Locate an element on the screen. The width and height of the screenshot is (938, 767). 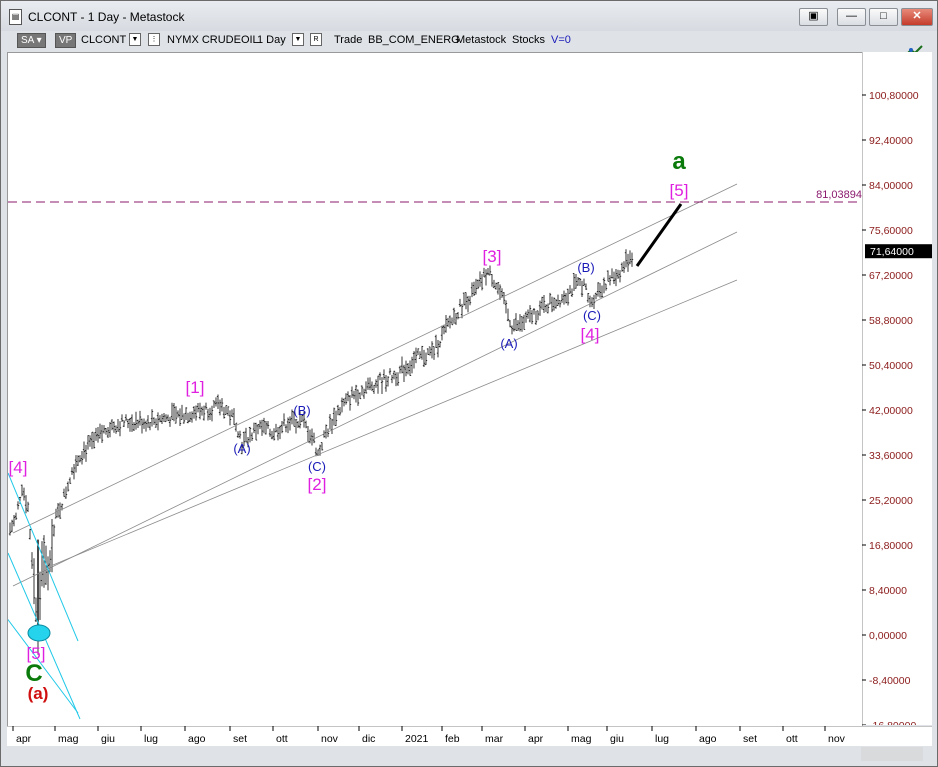
restore-layout-icon: ▣ is located at coordinates (813, 17).